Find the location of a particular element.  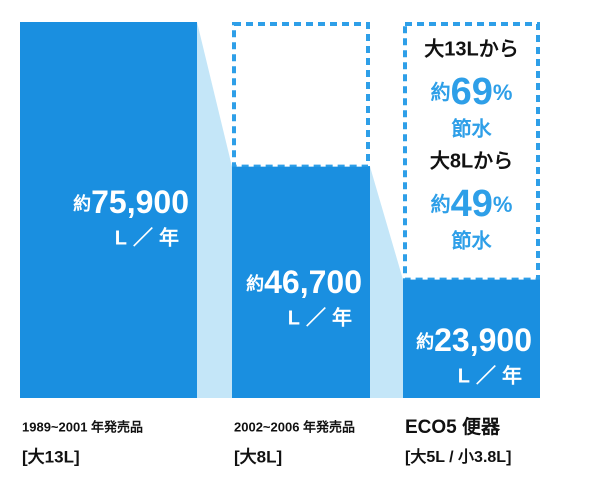

value-text: 23,900 is located at coordinates (483, 340).